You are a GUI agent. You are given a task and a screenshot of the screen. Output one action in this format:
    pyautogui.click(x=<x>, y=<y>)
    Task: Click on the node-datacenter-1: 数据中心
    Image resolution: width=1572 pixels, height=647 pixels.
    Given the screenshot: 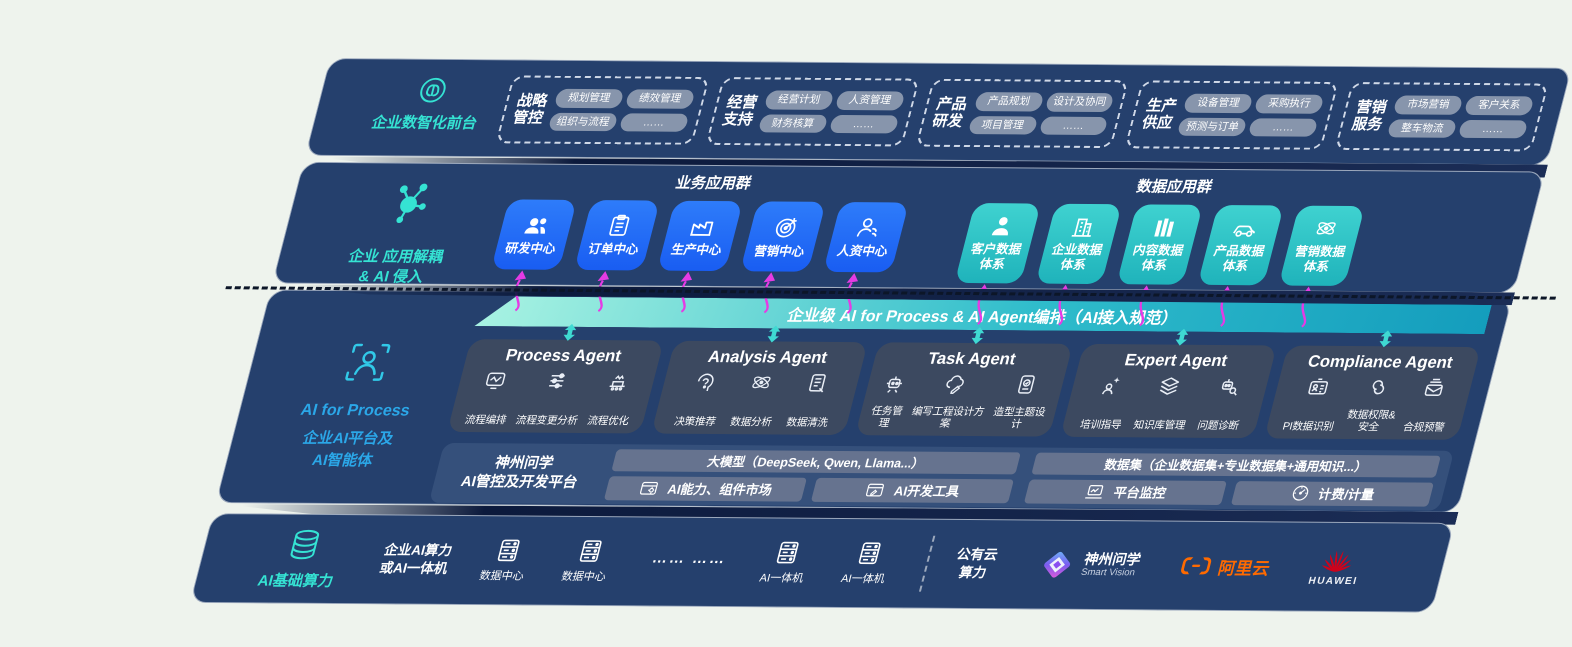 What is the action you would take?
    pyautogui.click(x=506, y=560)
    